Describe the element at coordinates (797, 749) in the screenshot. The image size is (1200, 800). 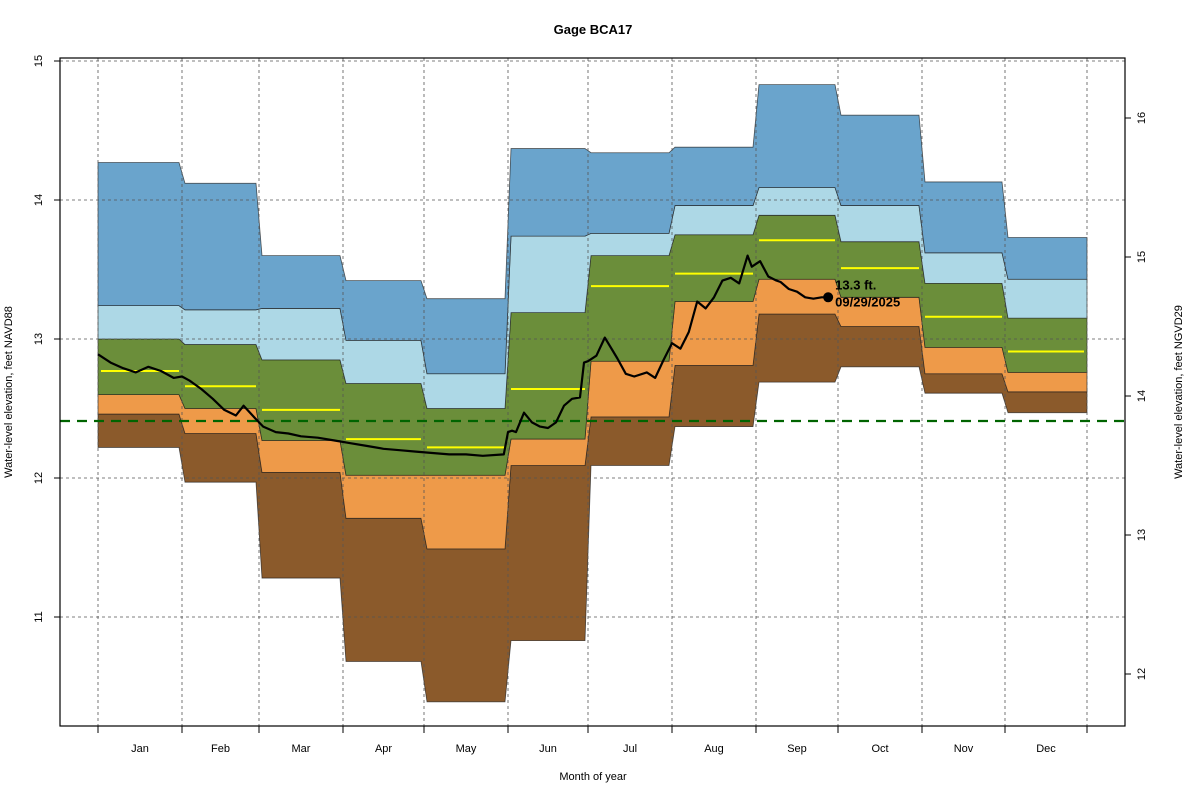
I see `x-tick-label-sep: Sep` at that location.